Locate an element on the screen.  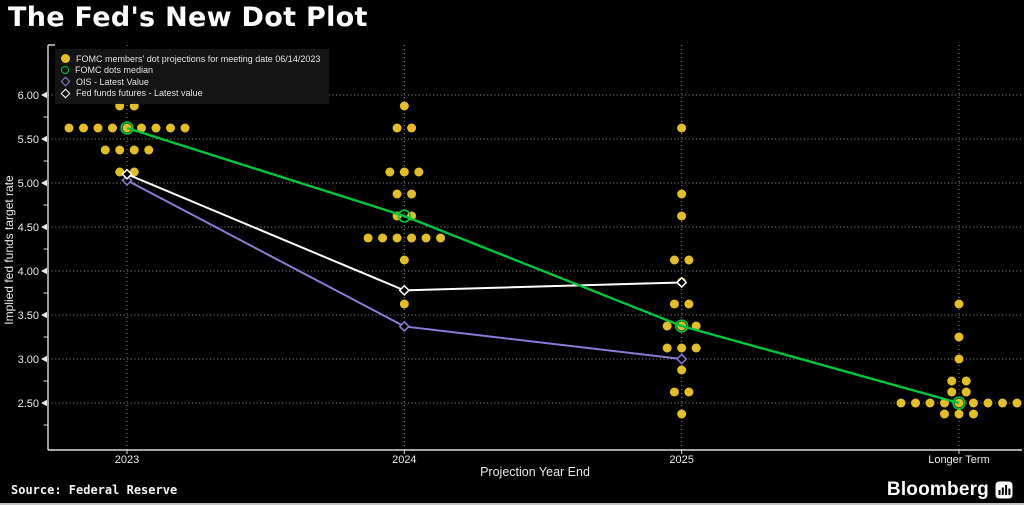
svg-text: Longer Term is located at coordinates (959, 460).